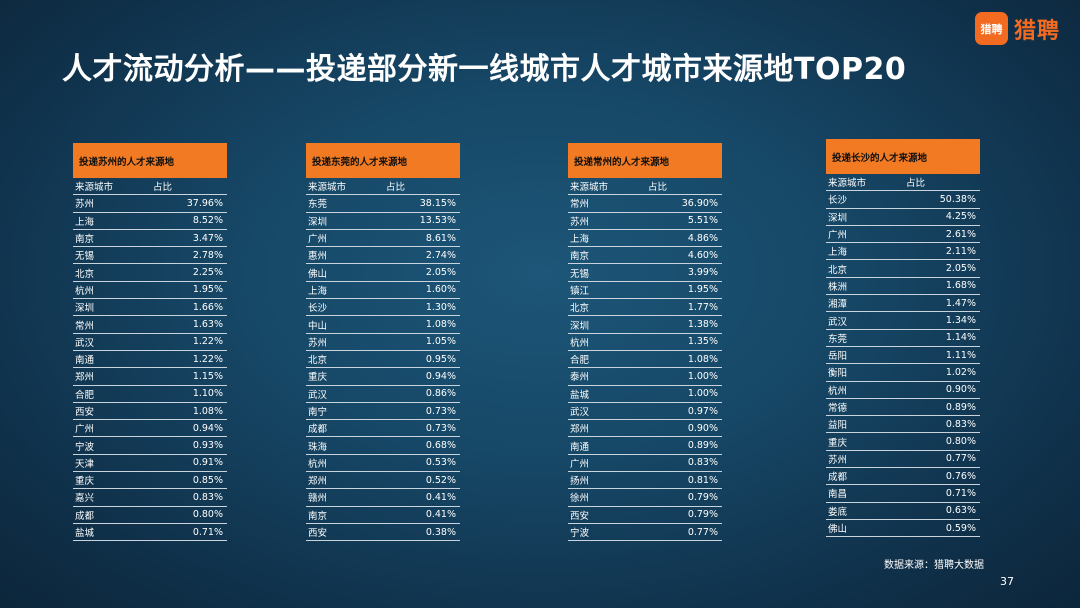  What do you see at coordinates (150, 377) in the screenshot?
I see `table-row: 郑州 1.15%` at bounding box center [150, 377].